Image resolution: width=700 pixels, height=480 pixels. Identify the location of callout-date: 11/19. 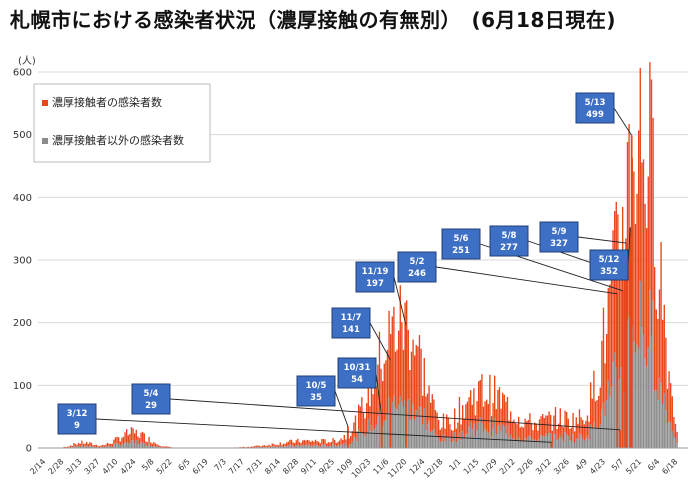
(375, 272).